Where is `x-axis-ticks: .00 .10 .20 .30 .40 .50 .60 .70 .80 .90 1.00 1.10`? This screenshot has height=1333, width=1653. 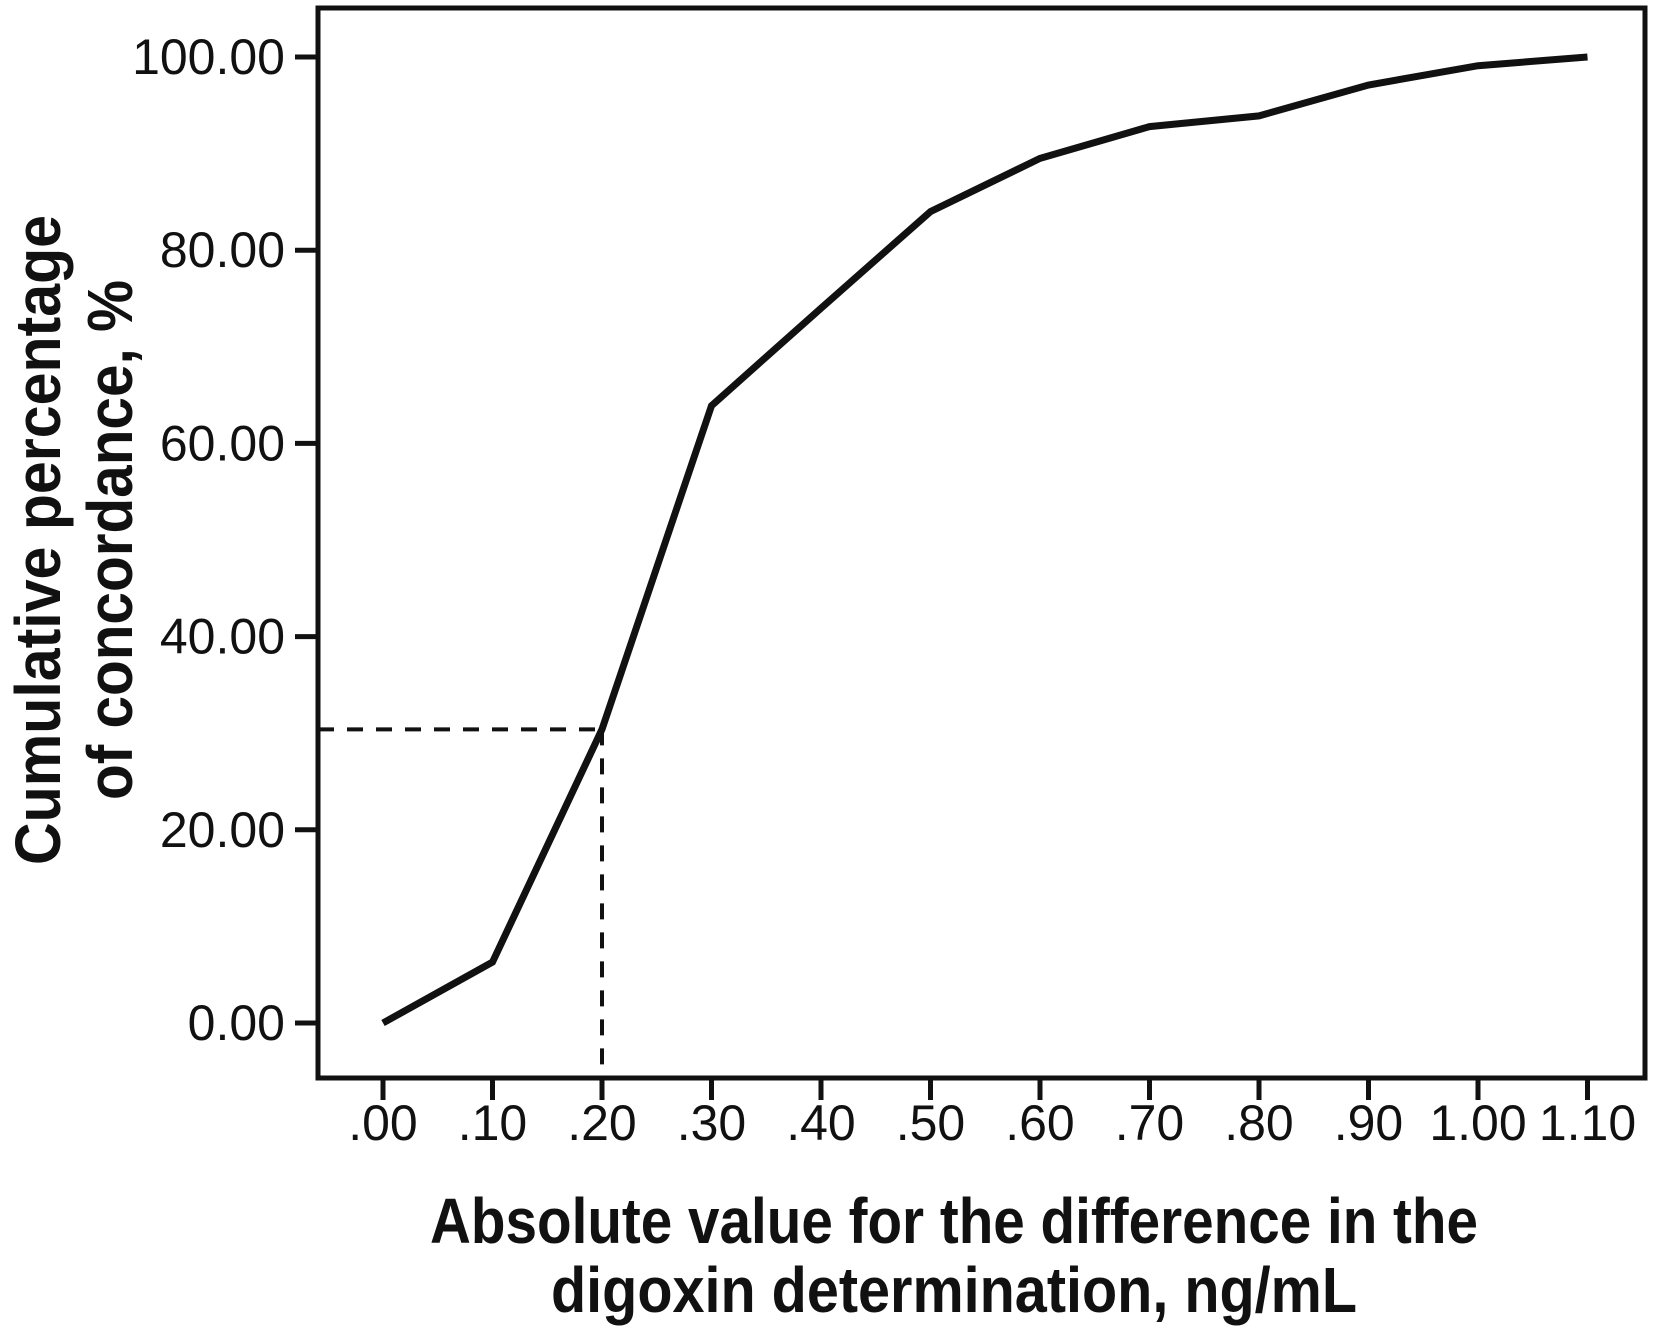
x-axis-ticks: .00 .10 .20 .30 .40 .50 .60 .70 .80 .90 1.00 1.10 is located at coordinates (992, 1114).